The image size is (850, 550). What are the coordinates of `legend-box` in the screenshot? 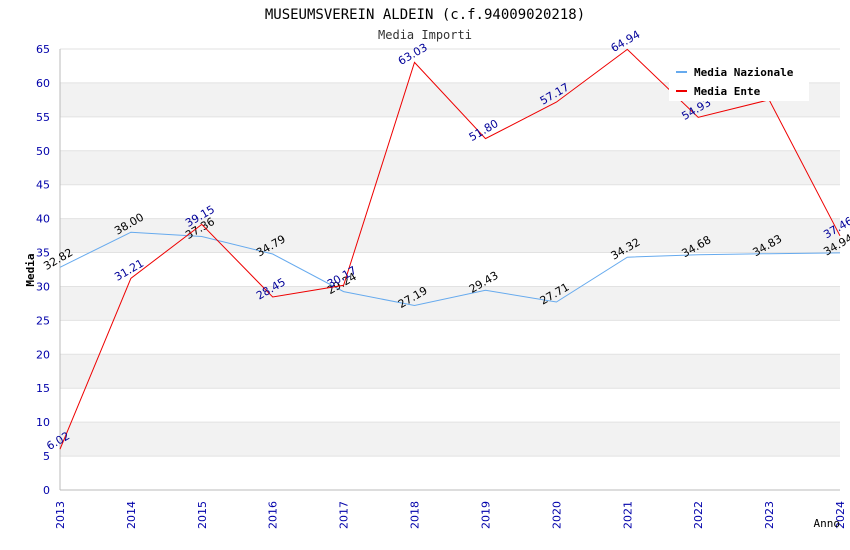 It's located at (739, 80).